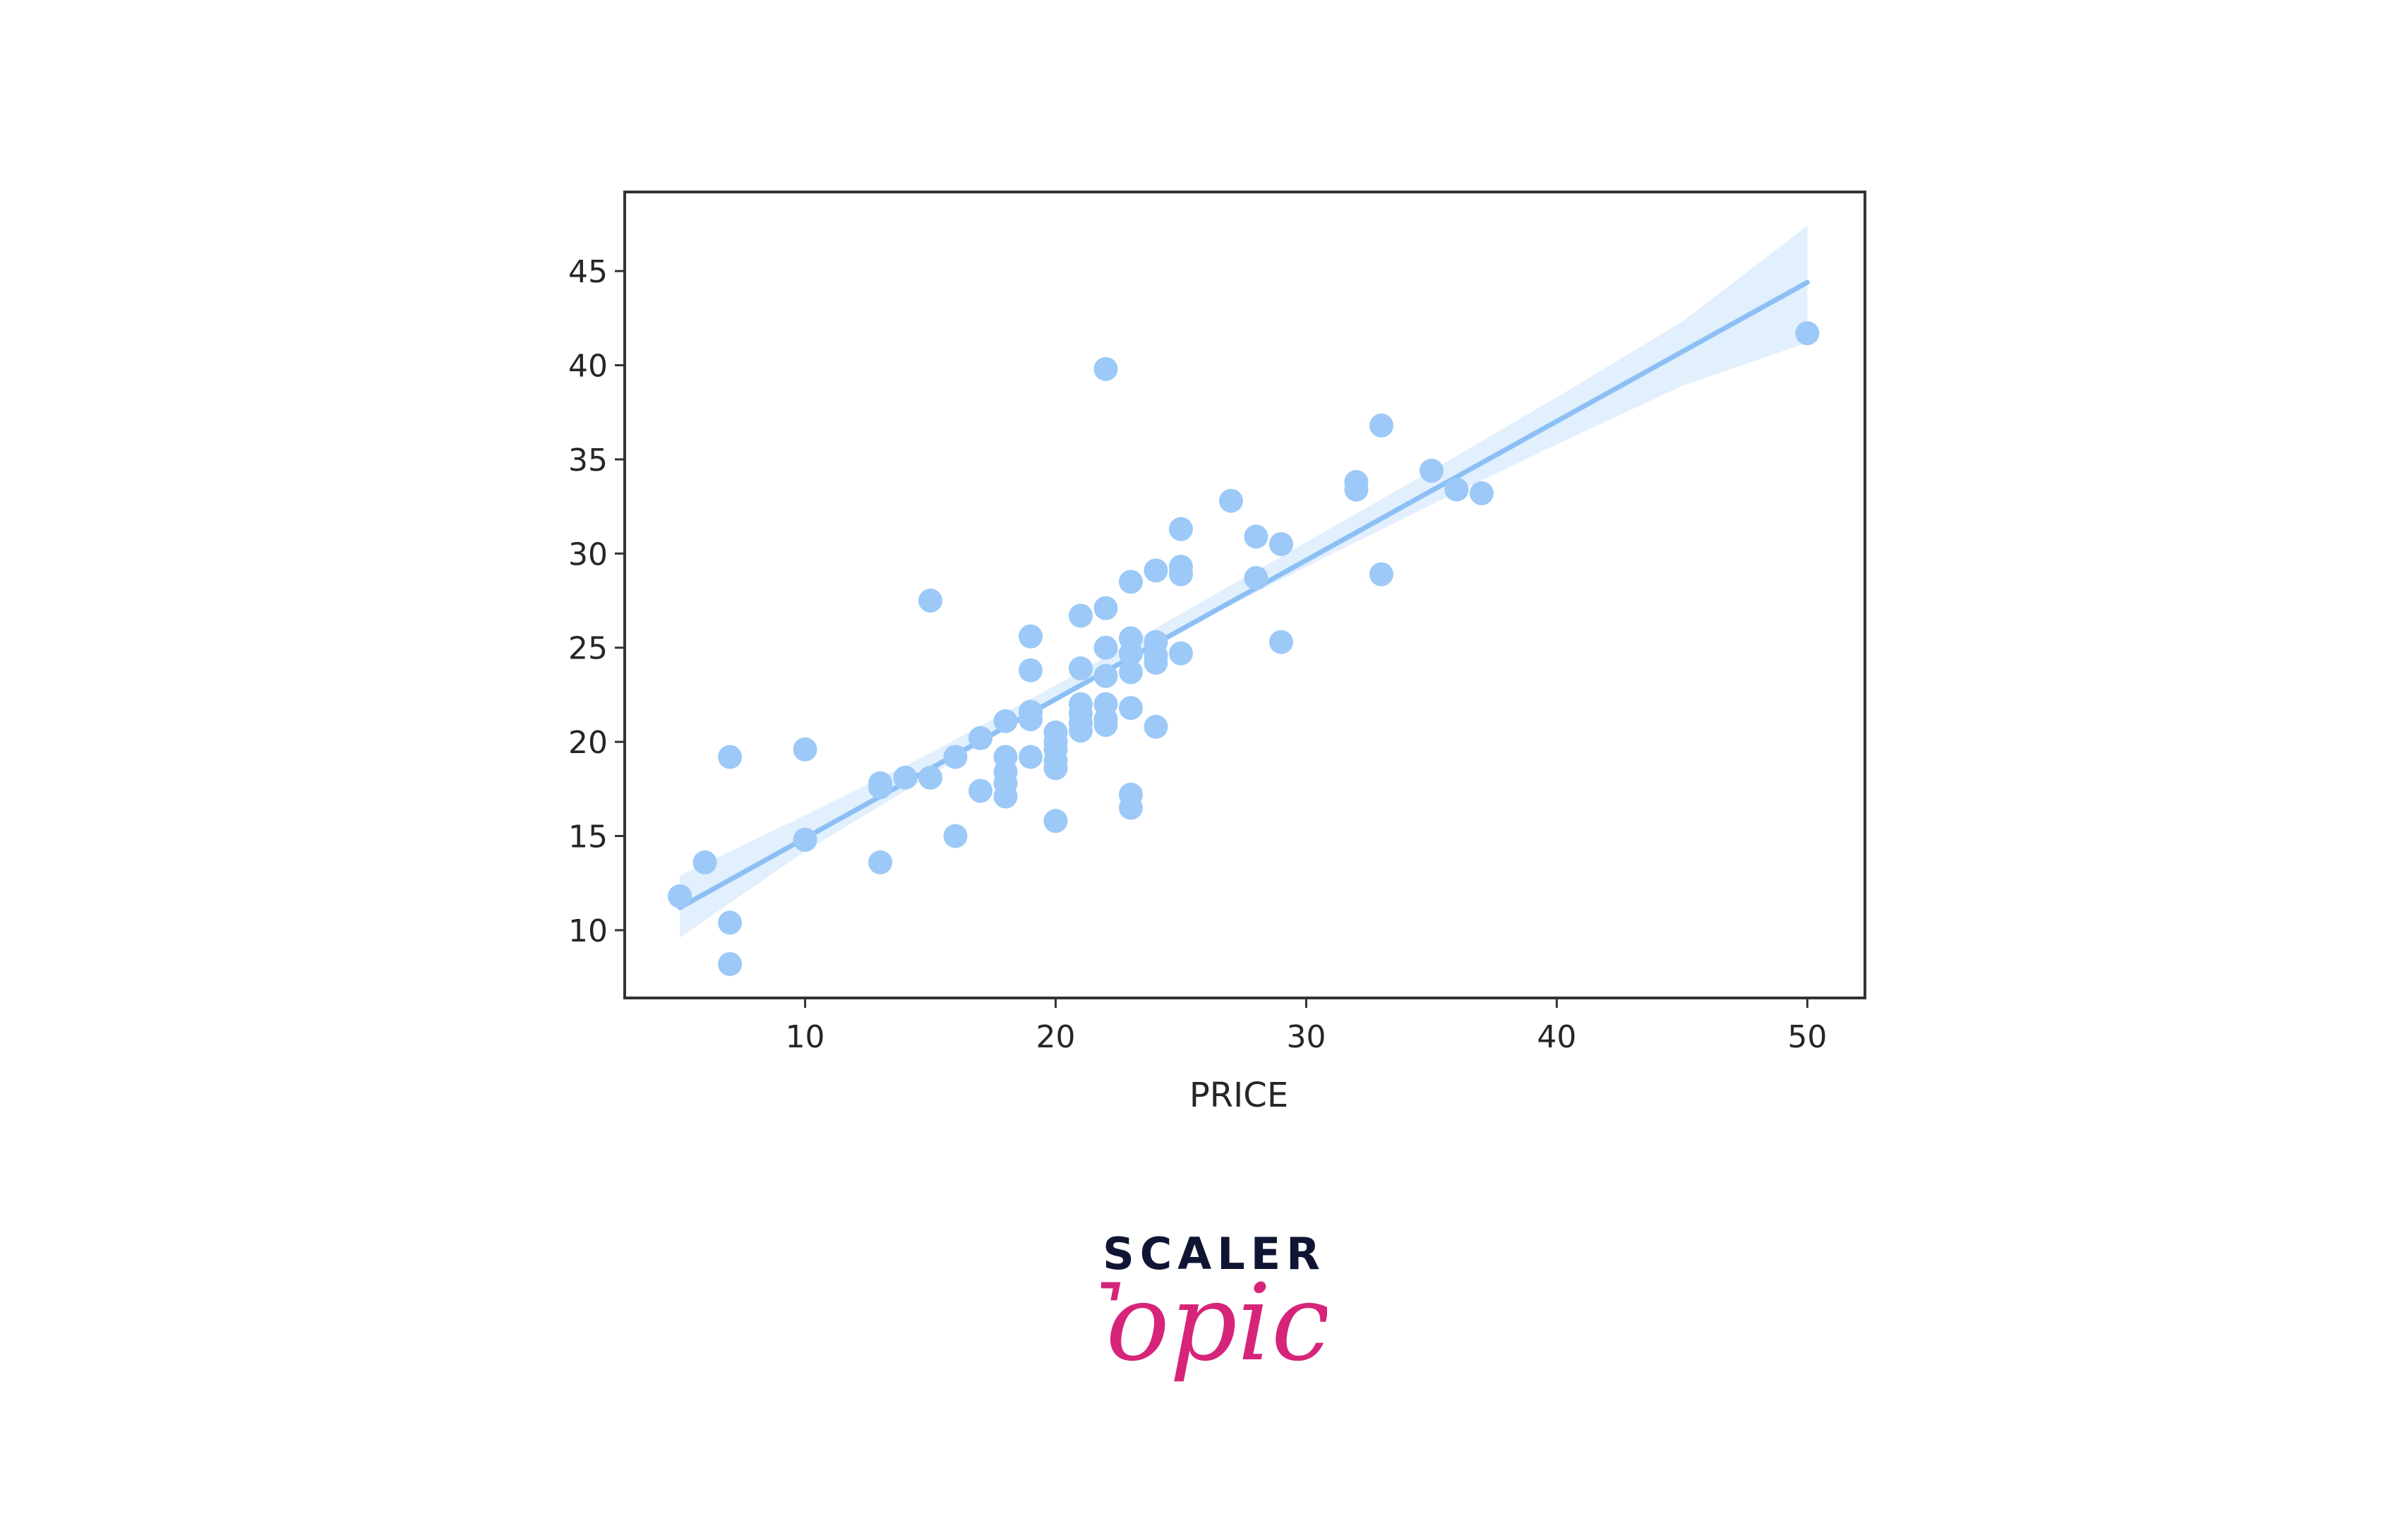  Describe the element at coordinates (588, 837) in the screenshot. I see `y-tick-label: 15` at that location.